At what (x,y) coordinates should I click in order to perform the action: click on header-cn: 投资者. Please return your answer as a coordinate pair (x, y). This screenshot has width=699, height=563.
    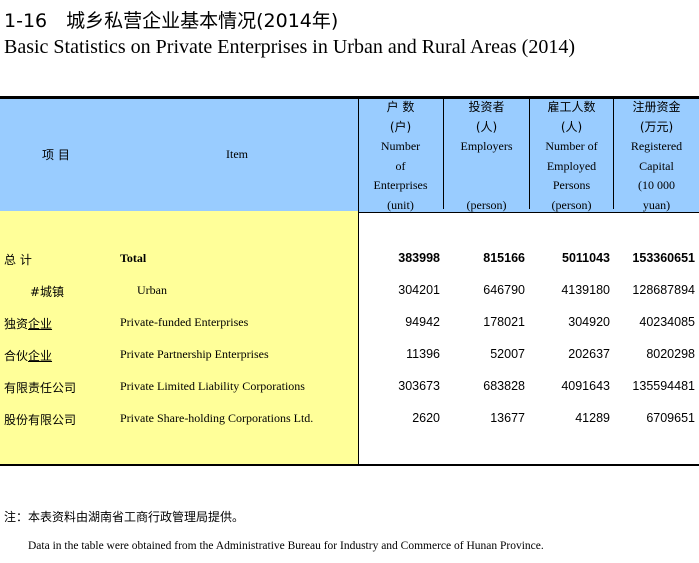
    Looking at the image, I should click on (486, 107).